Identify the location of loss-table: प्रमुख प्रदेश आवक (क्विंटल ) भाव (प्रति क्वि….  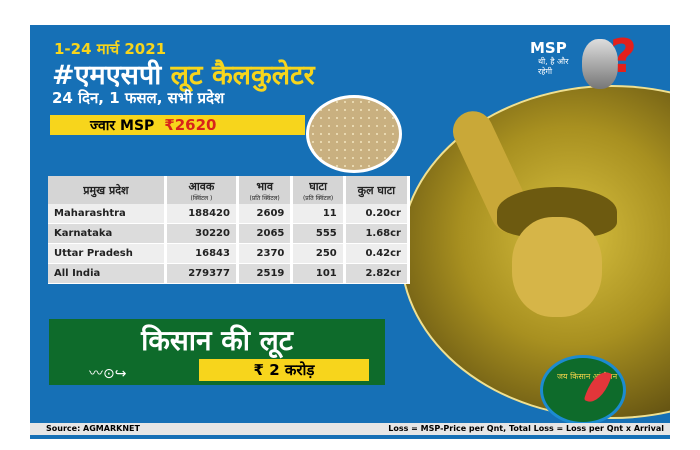
(229, 230).